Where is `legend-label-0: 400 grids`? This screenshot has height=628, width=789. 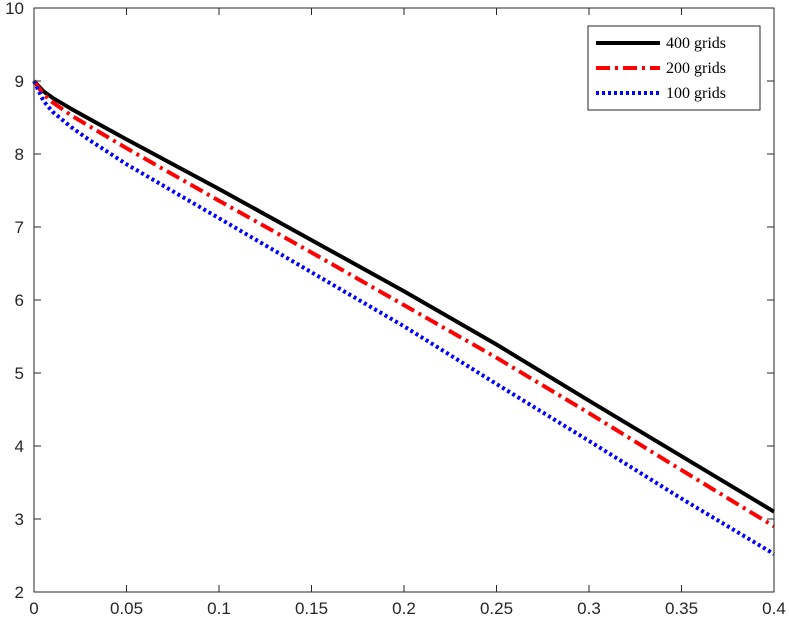
legend-label-0: 400 grids is located at coordinates (696, 43).